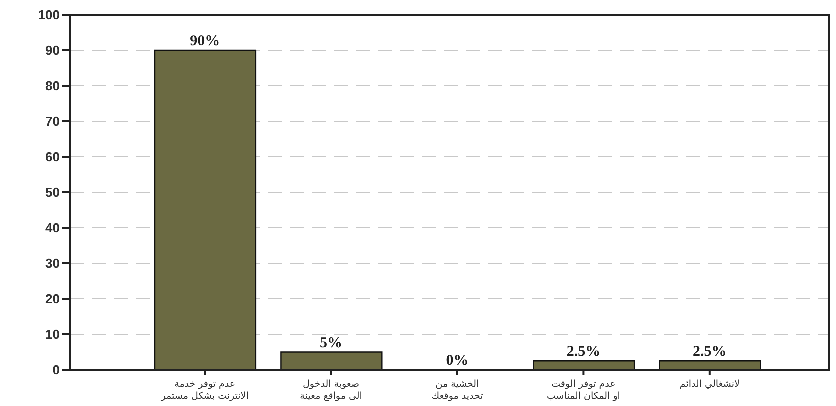  Describe the element at coordinates (53, 264) in the screenshot. I see `y-tick-label: 30` at that location.